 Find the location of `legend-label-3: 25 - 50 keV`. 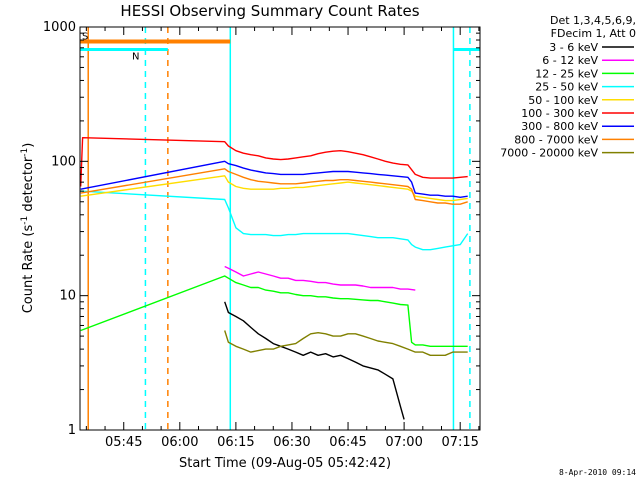

legend-label-3: 25 - 50 keV is located at coordinates (566, 87).